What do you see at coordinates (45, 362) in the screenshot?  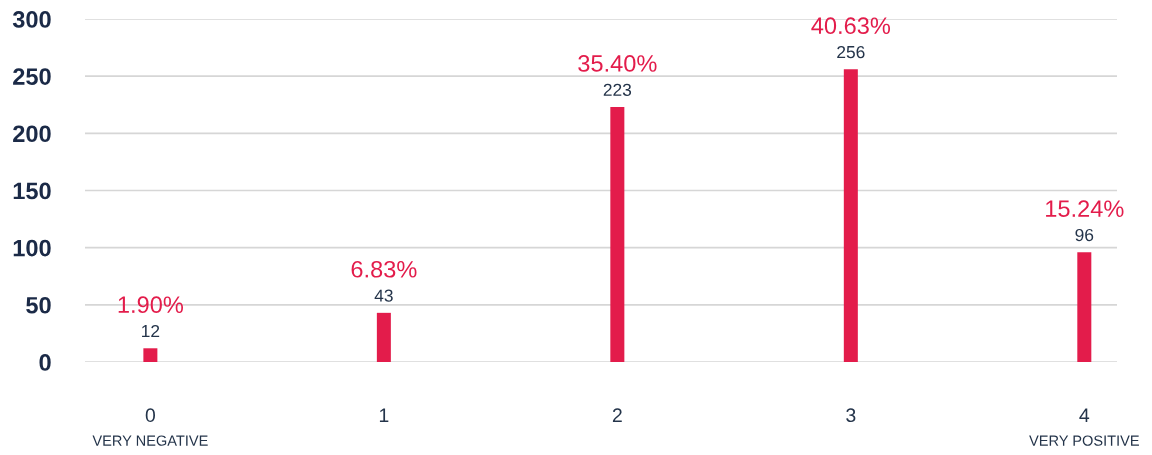 I see `y-tick-label: 0` at bounding box center [45, 362].